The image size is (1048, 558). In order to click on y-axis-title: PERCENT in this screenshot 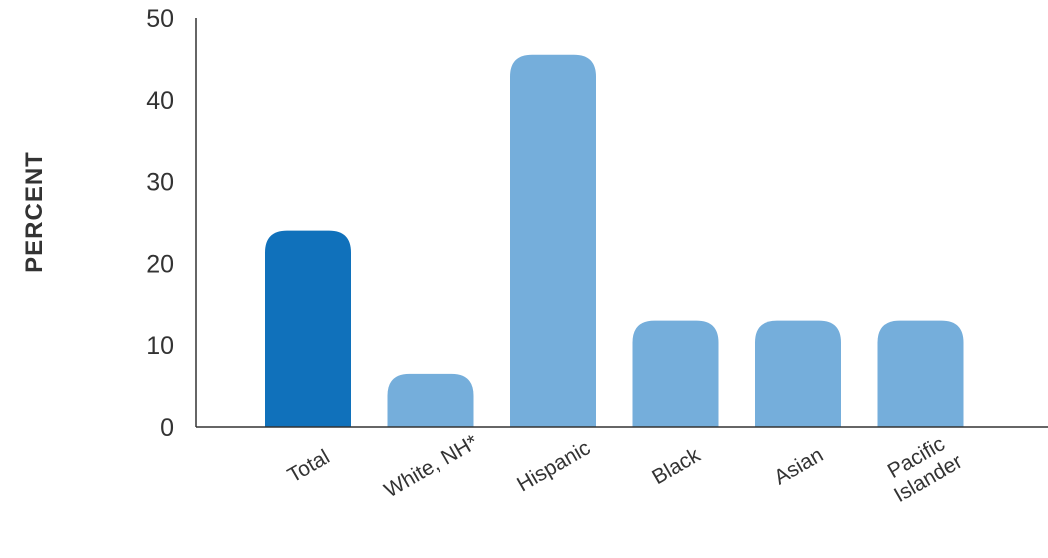, I will do `click(34, 212)`.